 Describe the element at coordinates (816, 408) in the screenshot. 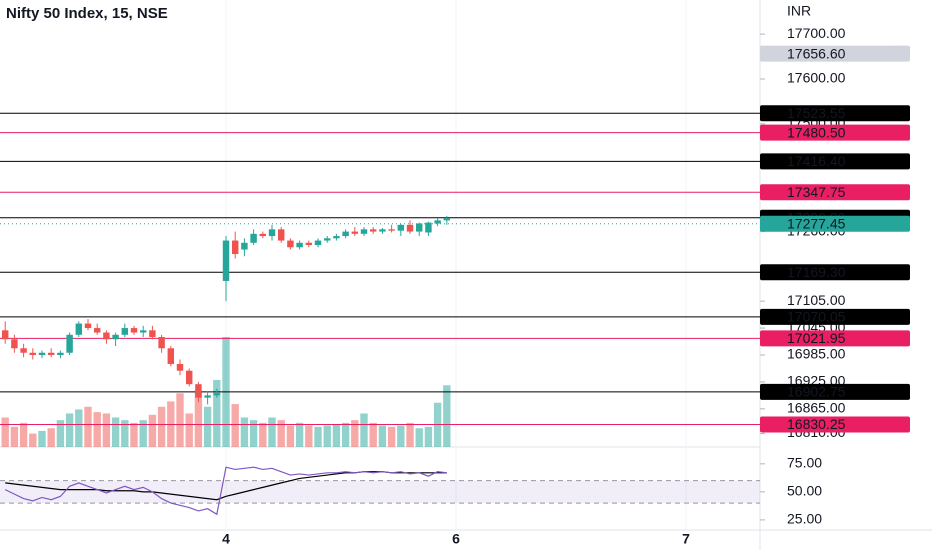

I see `y-tick-label: 16865.00` at that location.